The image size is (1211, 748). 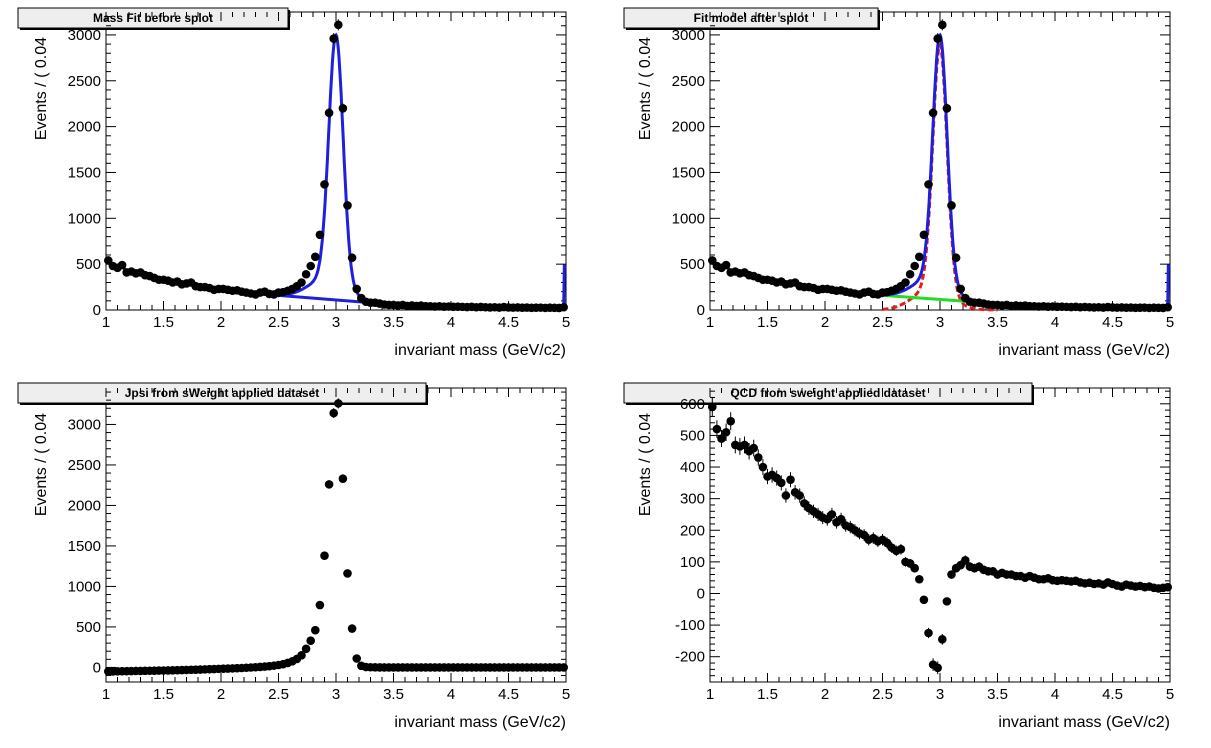 I want to click on chart-title: Fit model after splot, so click(x=751, y=18).